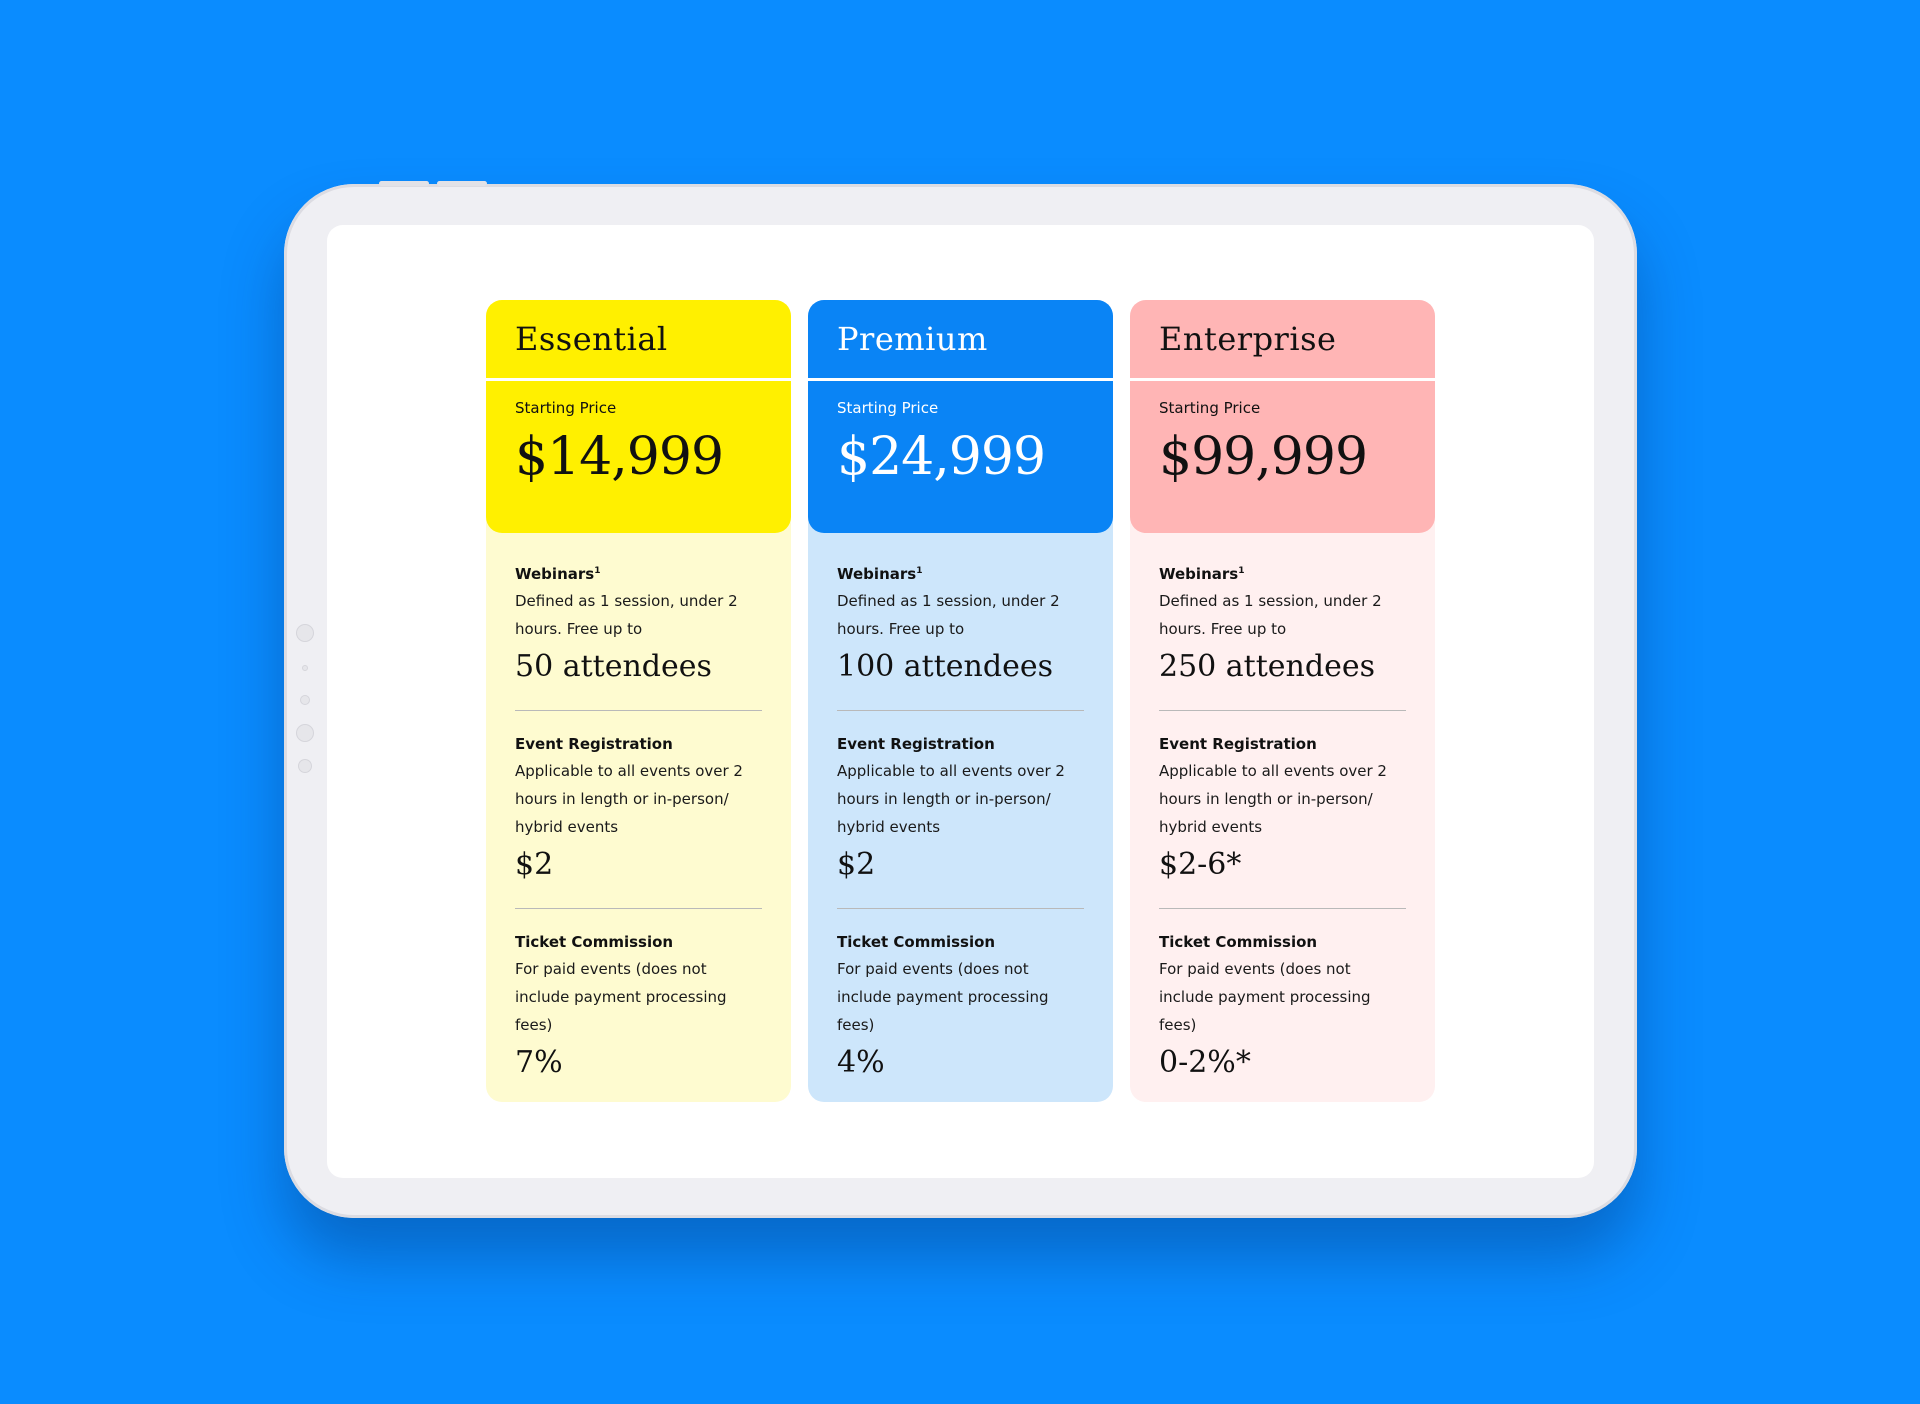 The width and height of the screenshot is (1920, 1404). What do you see at coordinates (539, 1062) in the screenshot?
I see `feature-value: 7%` at bounding box center [539, 1062].